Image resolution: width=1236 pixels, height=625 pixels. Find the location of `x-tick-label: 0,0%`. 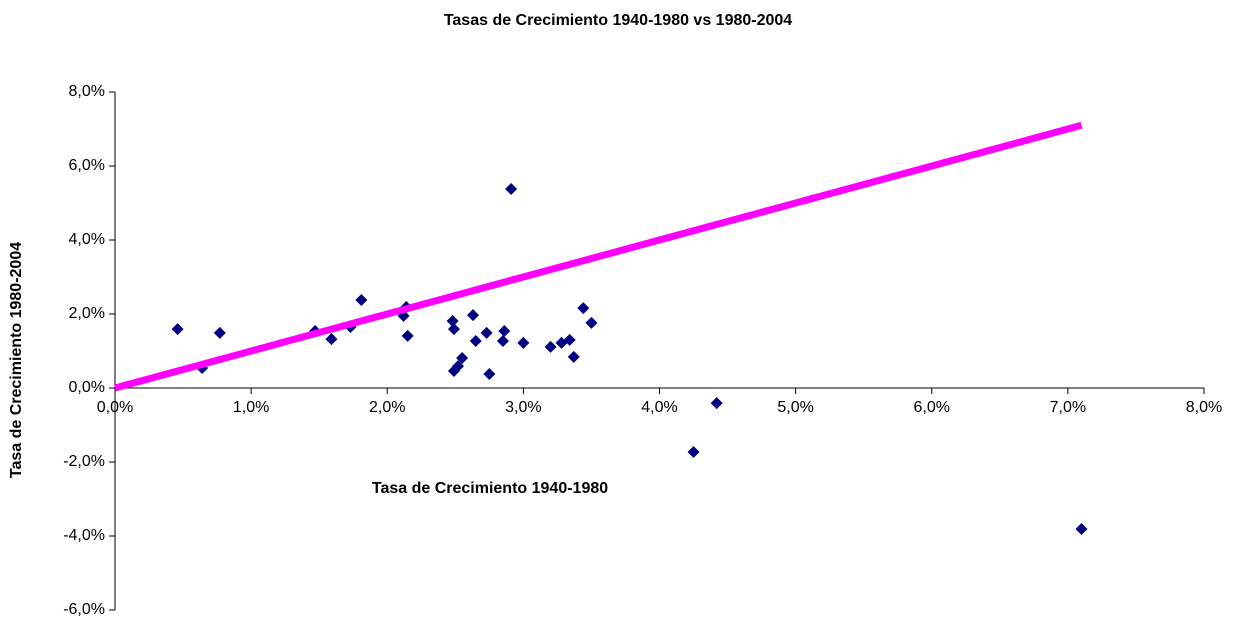

x-tick-label: 0,0% is located at coordinates (115, 407).